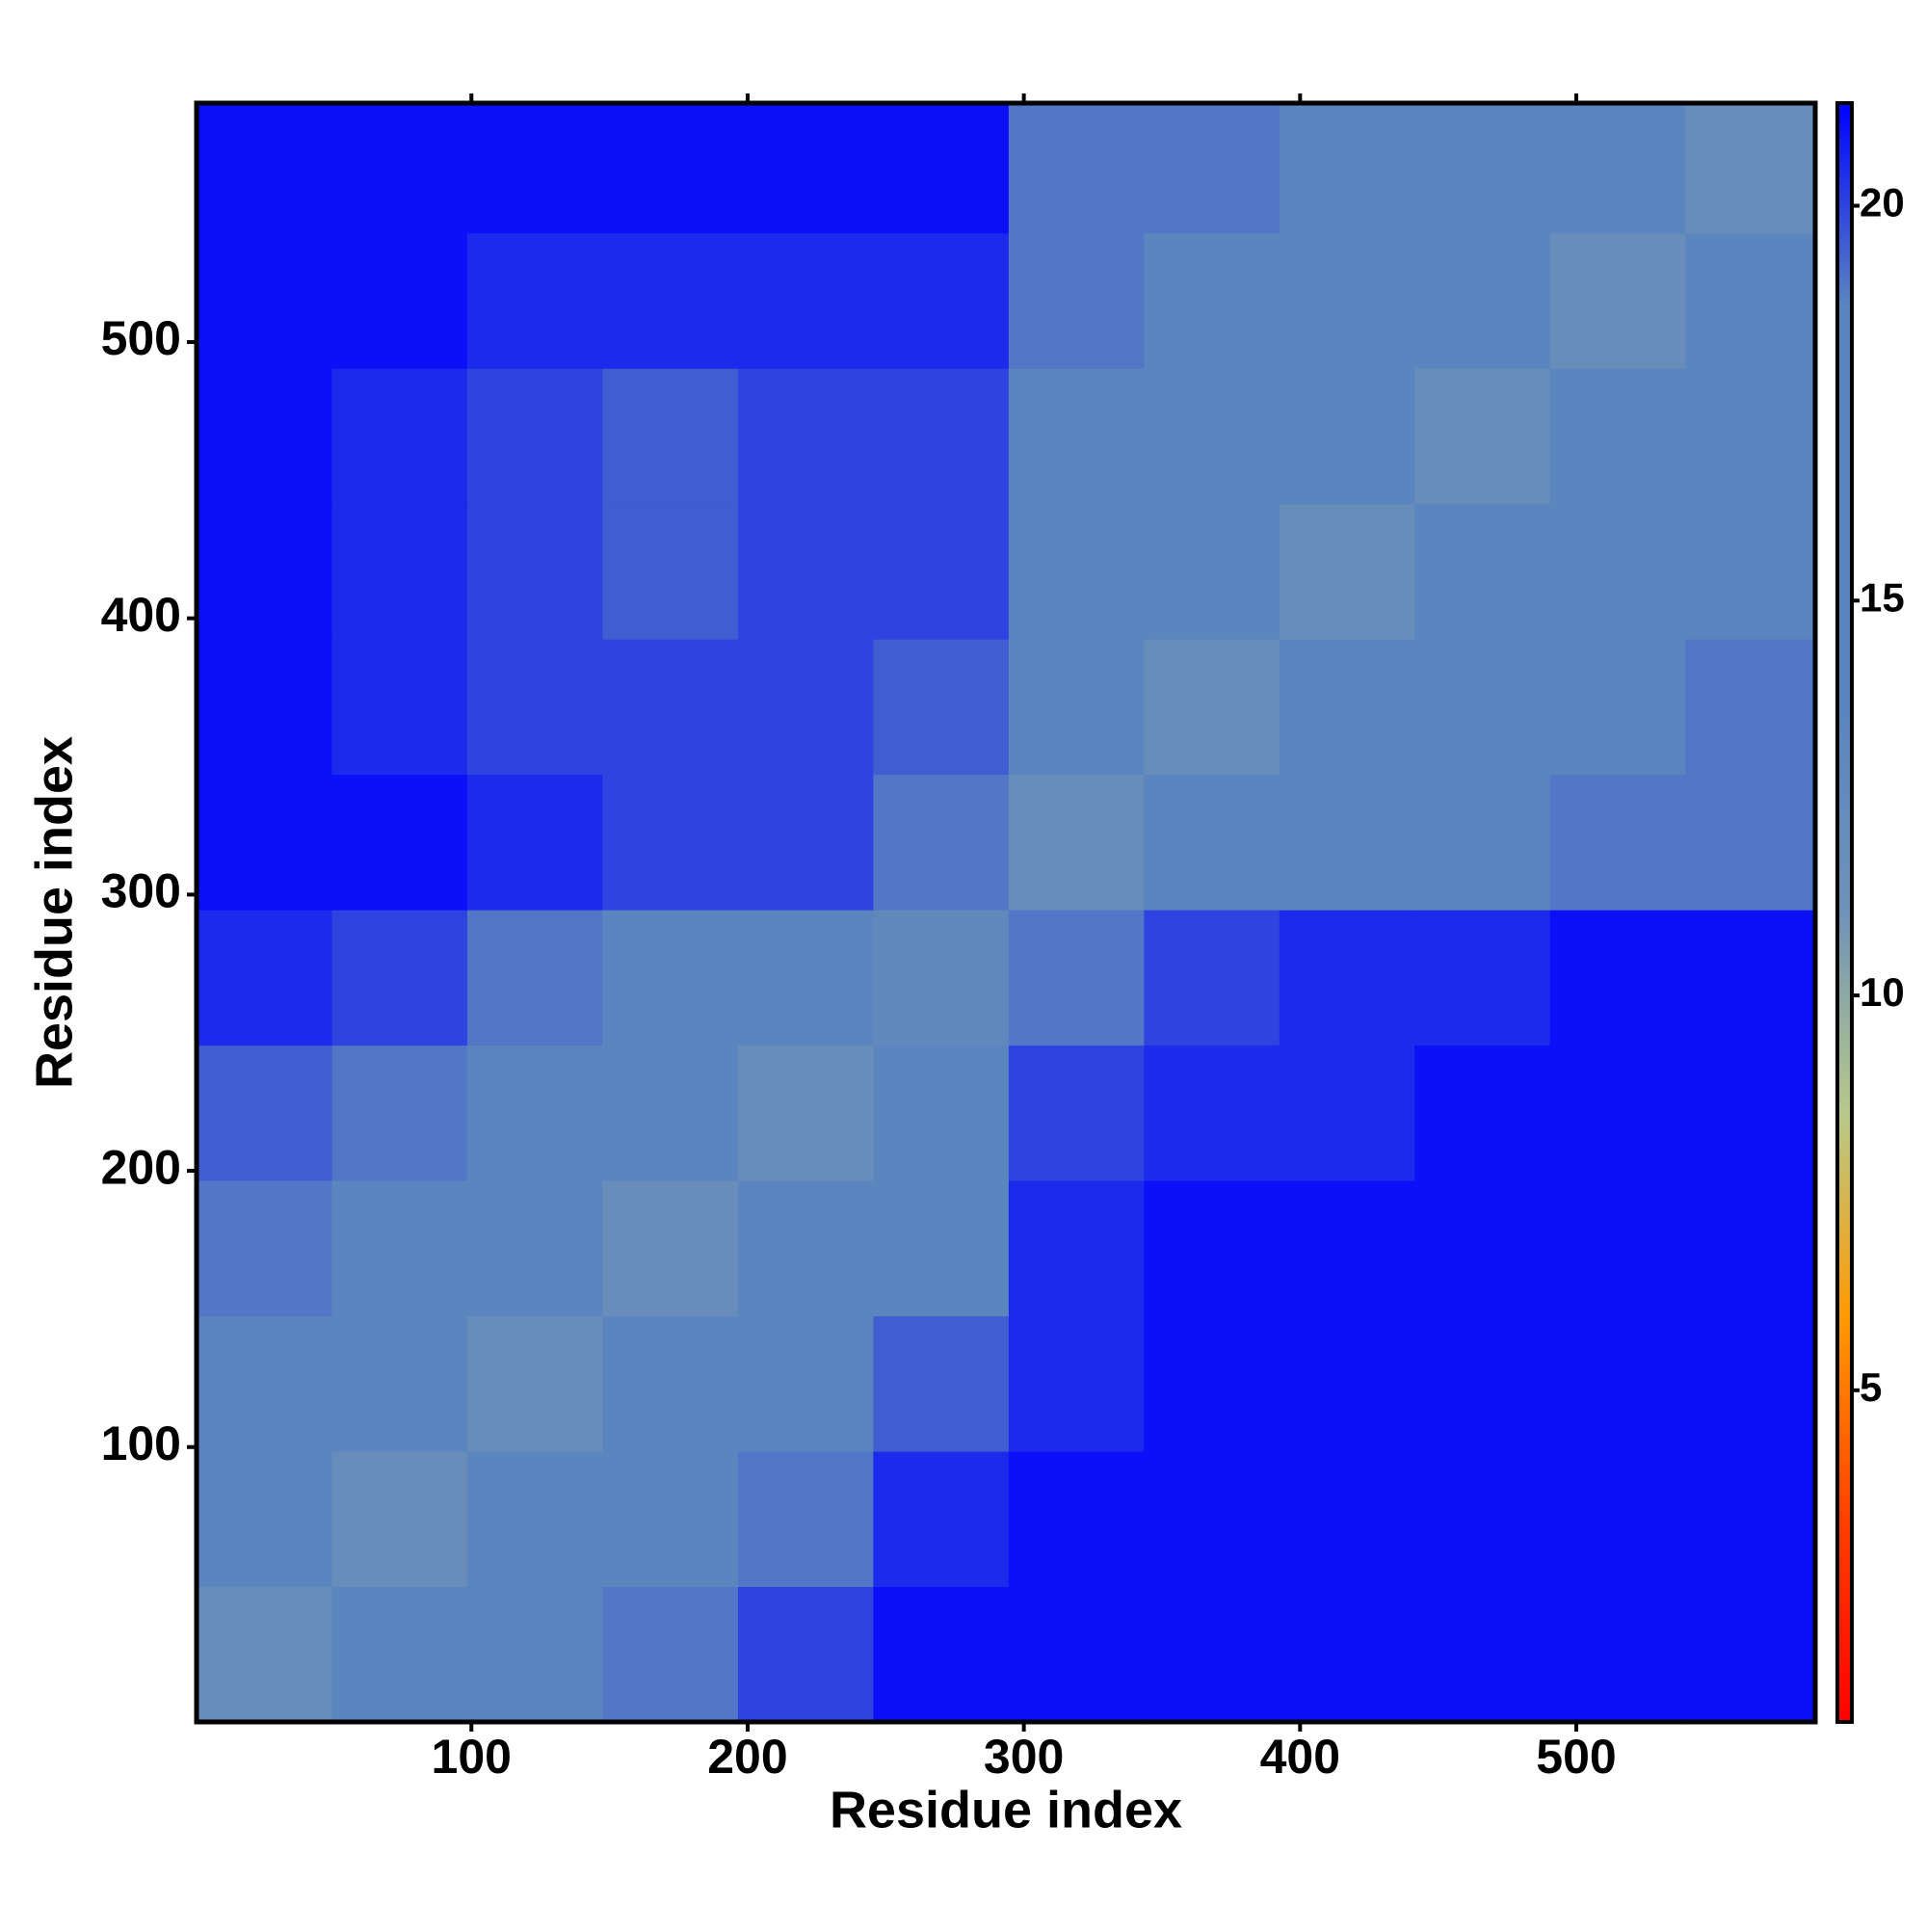 This screenshot has height=1932, width=1927. What do you see at coordinates (1845, 912) in the screenshot?
I see `colorbar` at bounding box center [1845, 912].